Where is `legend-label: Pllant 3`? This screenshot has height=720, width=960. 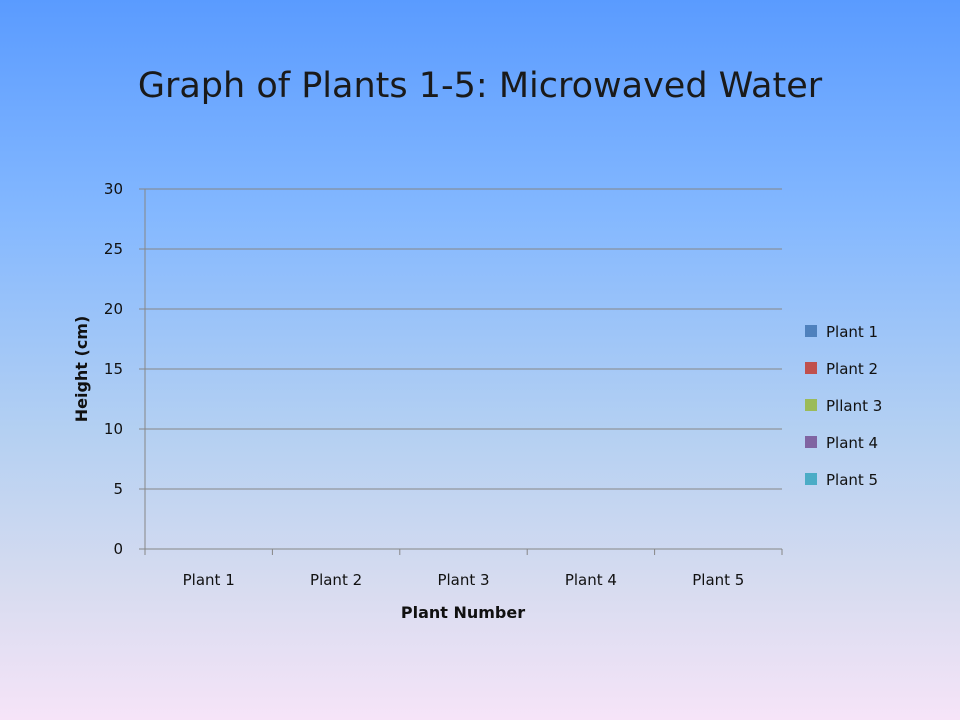
legend-label: Pllant 3 is located at coordinates (854, 406).